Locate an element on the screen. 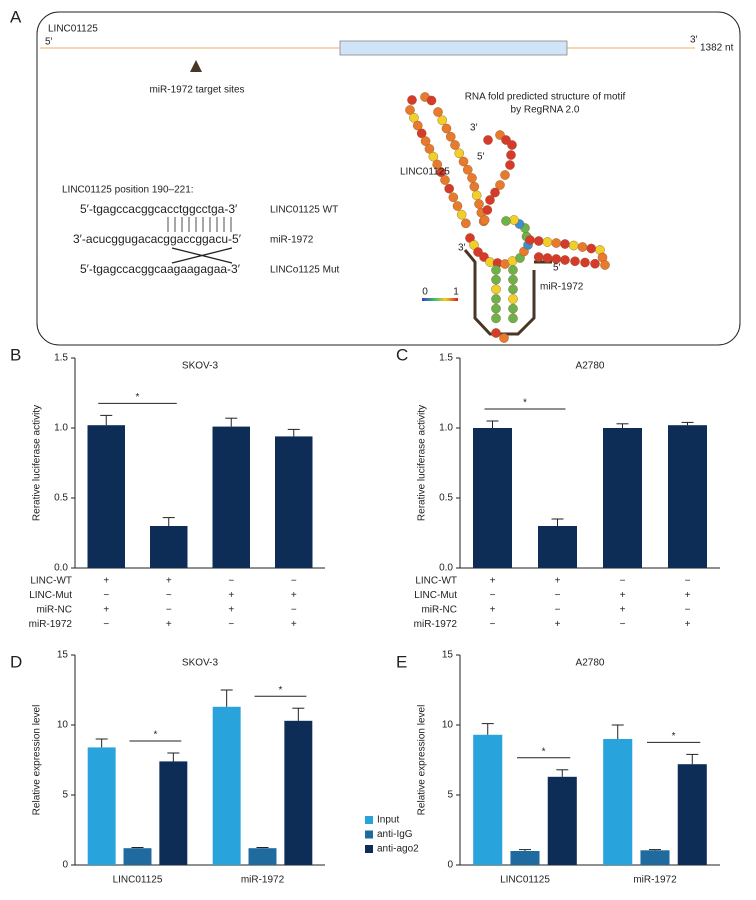 The height and width of the screenshot is (900, 756). legend-label: Input is located at coordinates (388, 820).